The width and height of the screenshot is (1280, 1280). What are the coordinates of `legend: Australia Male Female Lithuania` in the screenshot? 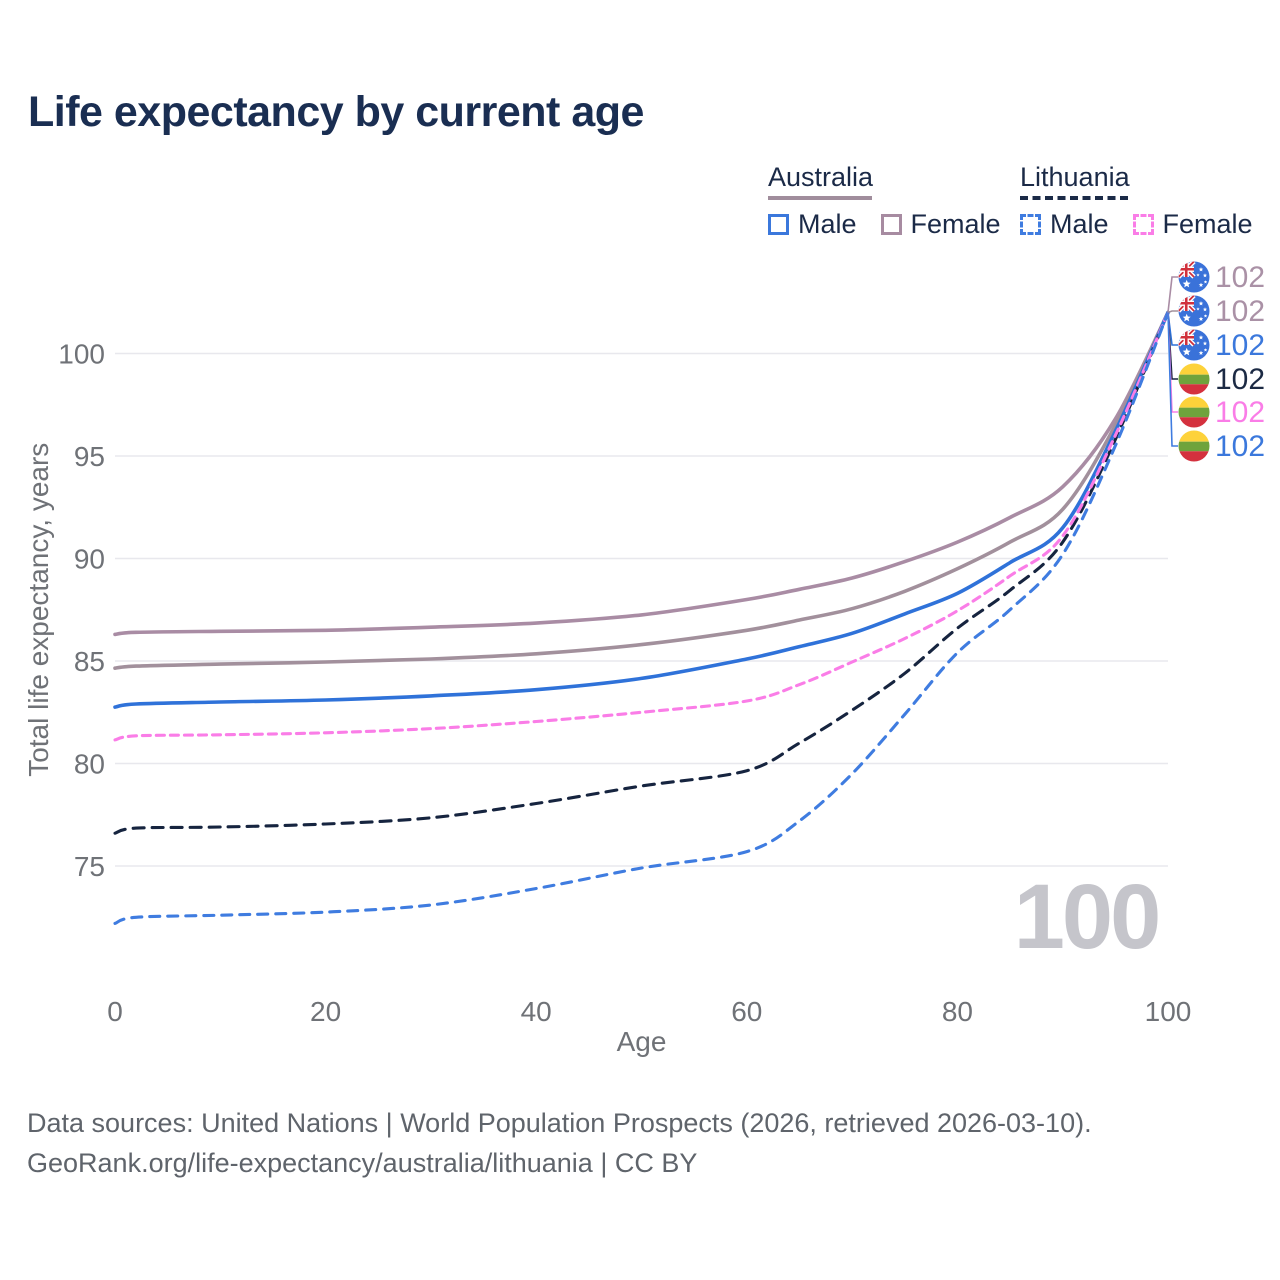 It's located at (640, 207).